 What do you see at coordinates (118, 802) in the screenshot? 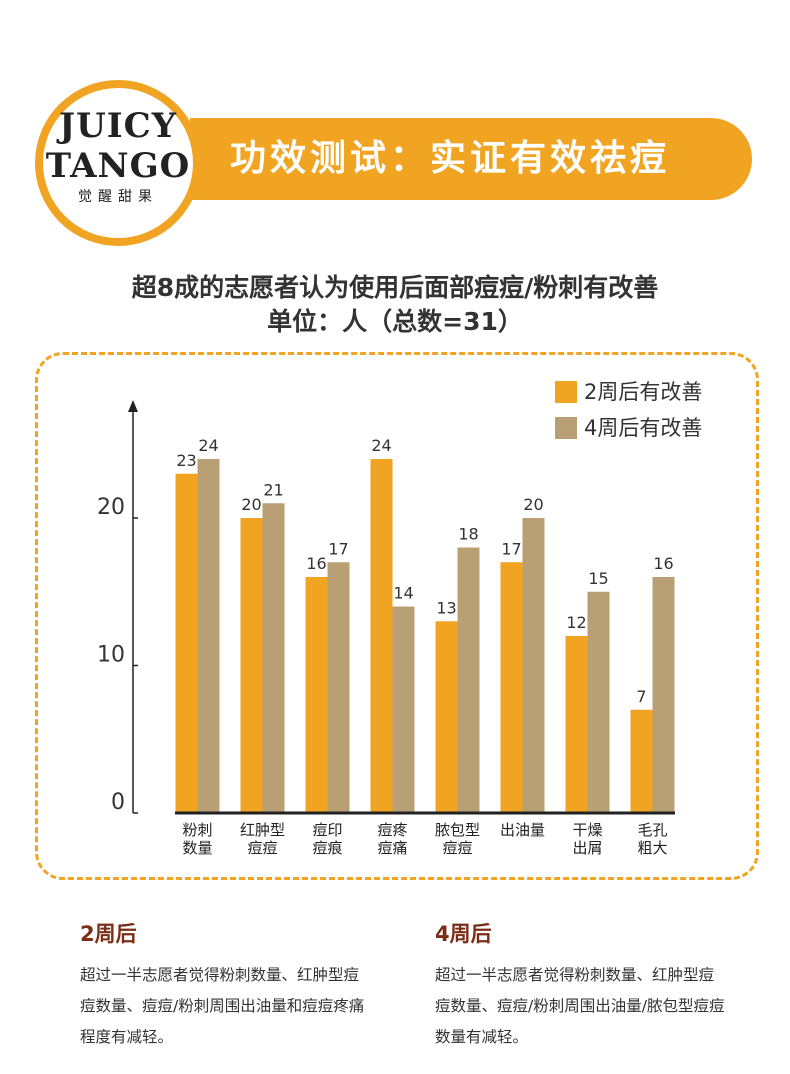
I see `y-tick-label: 0` at bounding box center [118, 802].